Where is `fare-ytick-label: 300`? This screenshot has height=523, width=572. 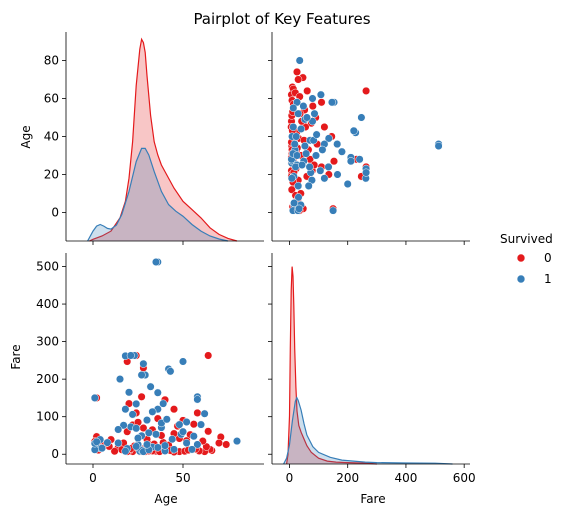 fare-ytick-label: 300 is located at coordinates (47, 342).